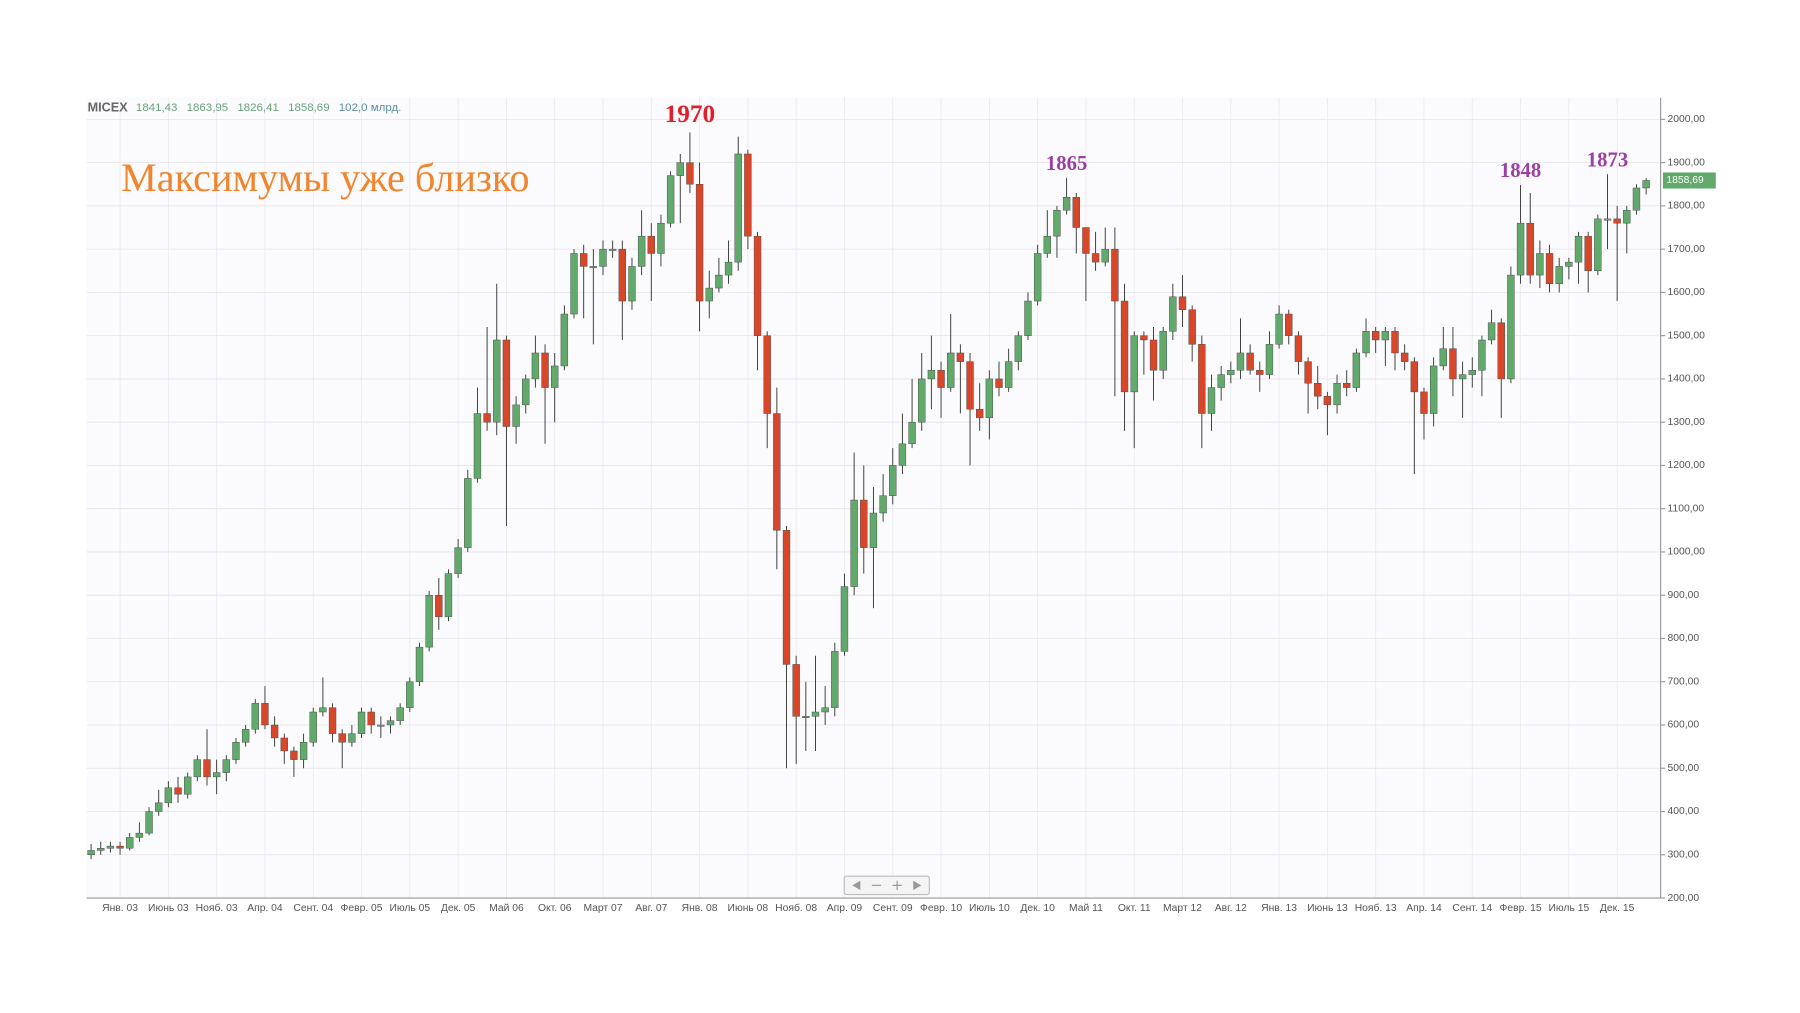  I want to click on header-value: 1863,95, so click(208, 108).